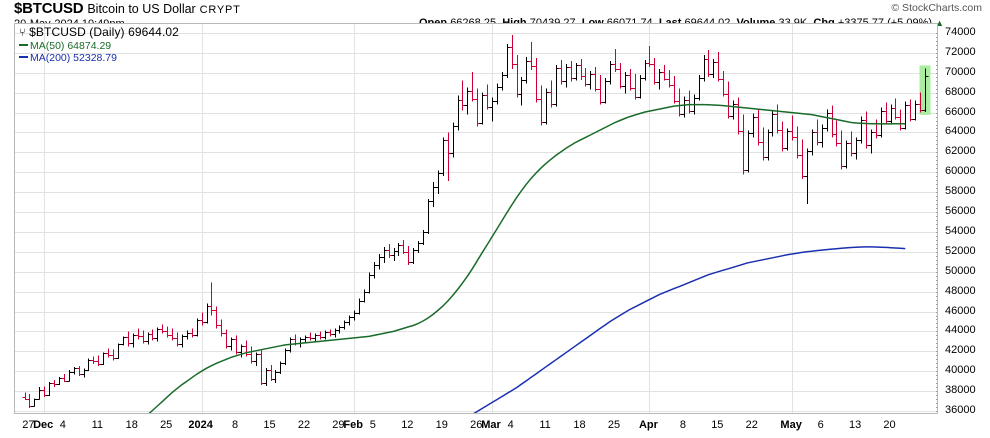 This screenshot has width=990, height=438. What do you see at coordinates (960, 390) in the screenshot?
I see `y-axis-label: 38000` at bounding box center [960, 390].